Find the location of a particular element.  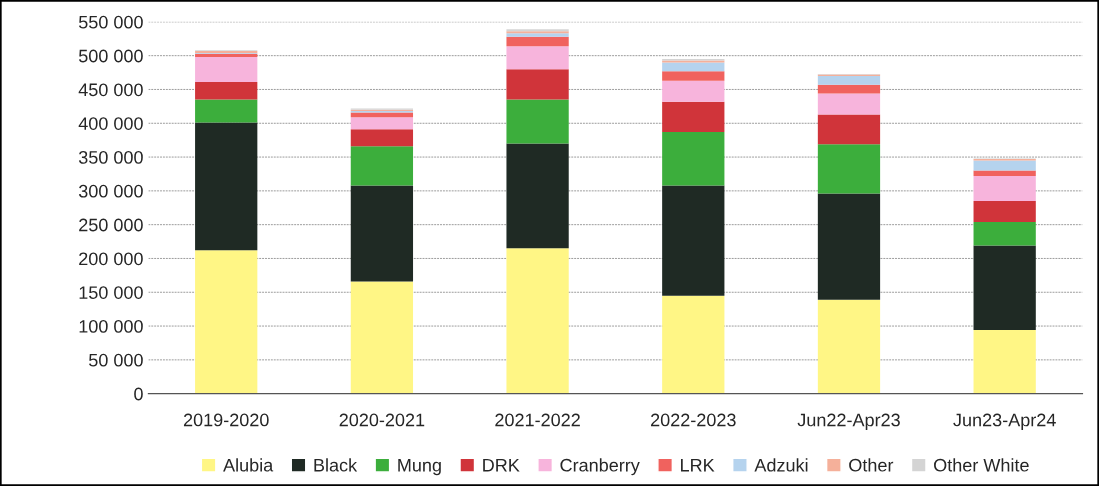

y-tick-label: 400 000 is located at coordinates (110, 123).